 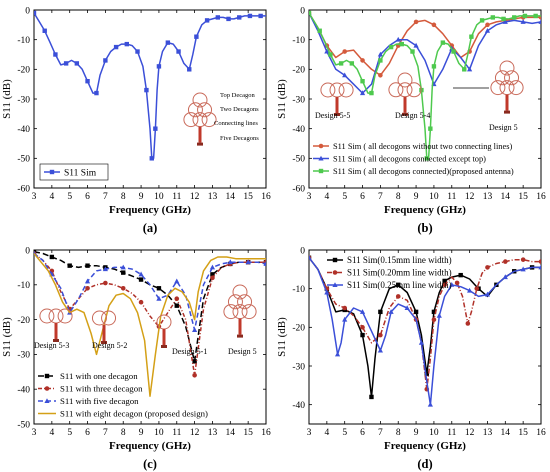 I want to click on x-tick-label: 15, so click(x=523, y=433).